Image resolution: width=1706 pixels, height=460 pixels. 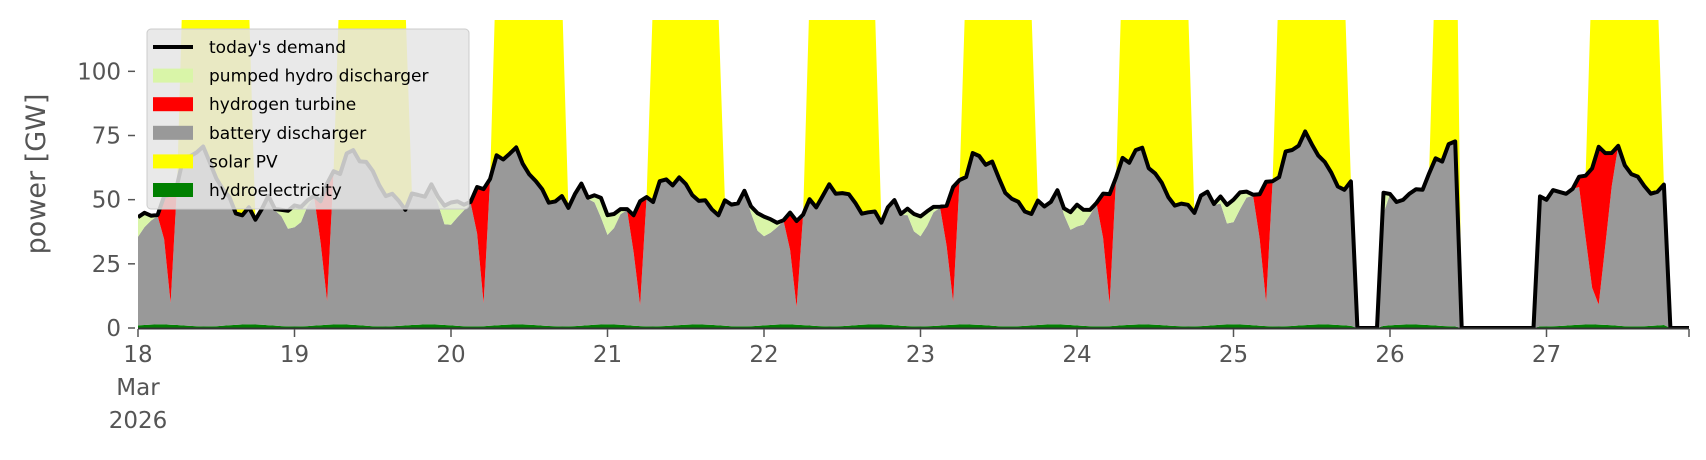 What do you see at coordinates (318, 77) in the screenshot?
I see `legend-label: pumped hydro discharger` at bounding box center [318, 77].